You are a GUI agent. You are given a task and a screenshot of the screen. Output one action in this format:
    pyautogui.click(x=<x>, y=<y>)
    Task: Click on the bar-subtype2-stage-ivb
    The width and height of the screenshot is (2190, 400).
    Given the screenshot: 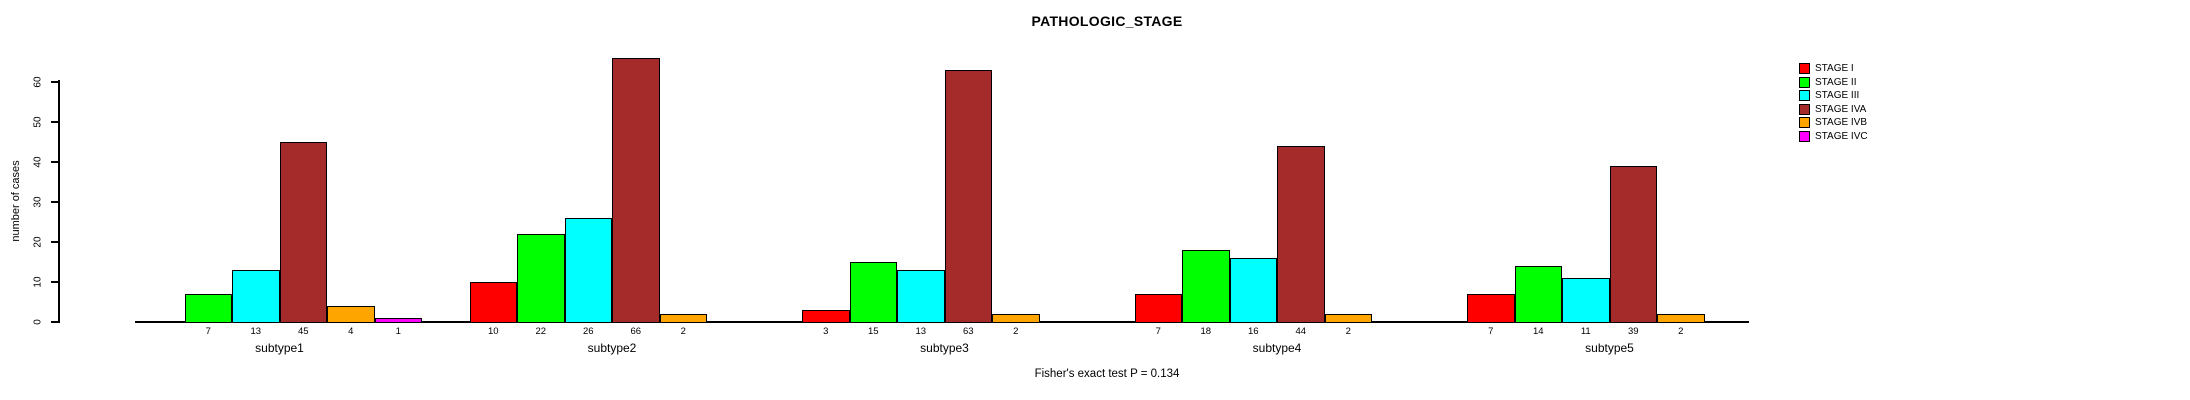 What is the action you would take?
    pyautogui.click(x=683, y=318)
    